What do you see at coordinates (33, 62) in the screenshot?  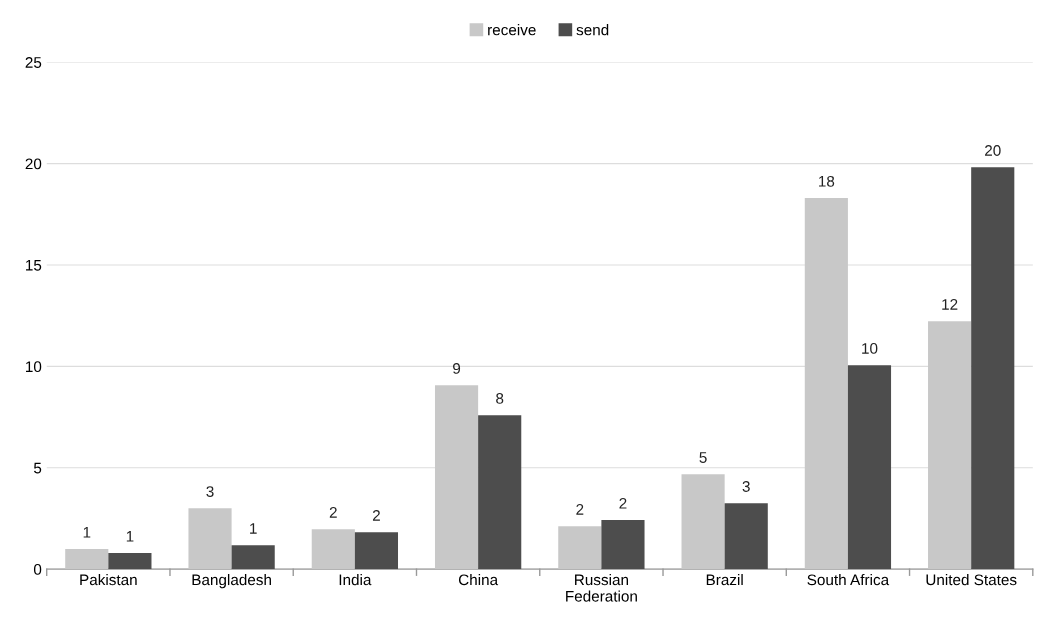 I see `y-tick-label: 25` at bounding box center [33, 62].